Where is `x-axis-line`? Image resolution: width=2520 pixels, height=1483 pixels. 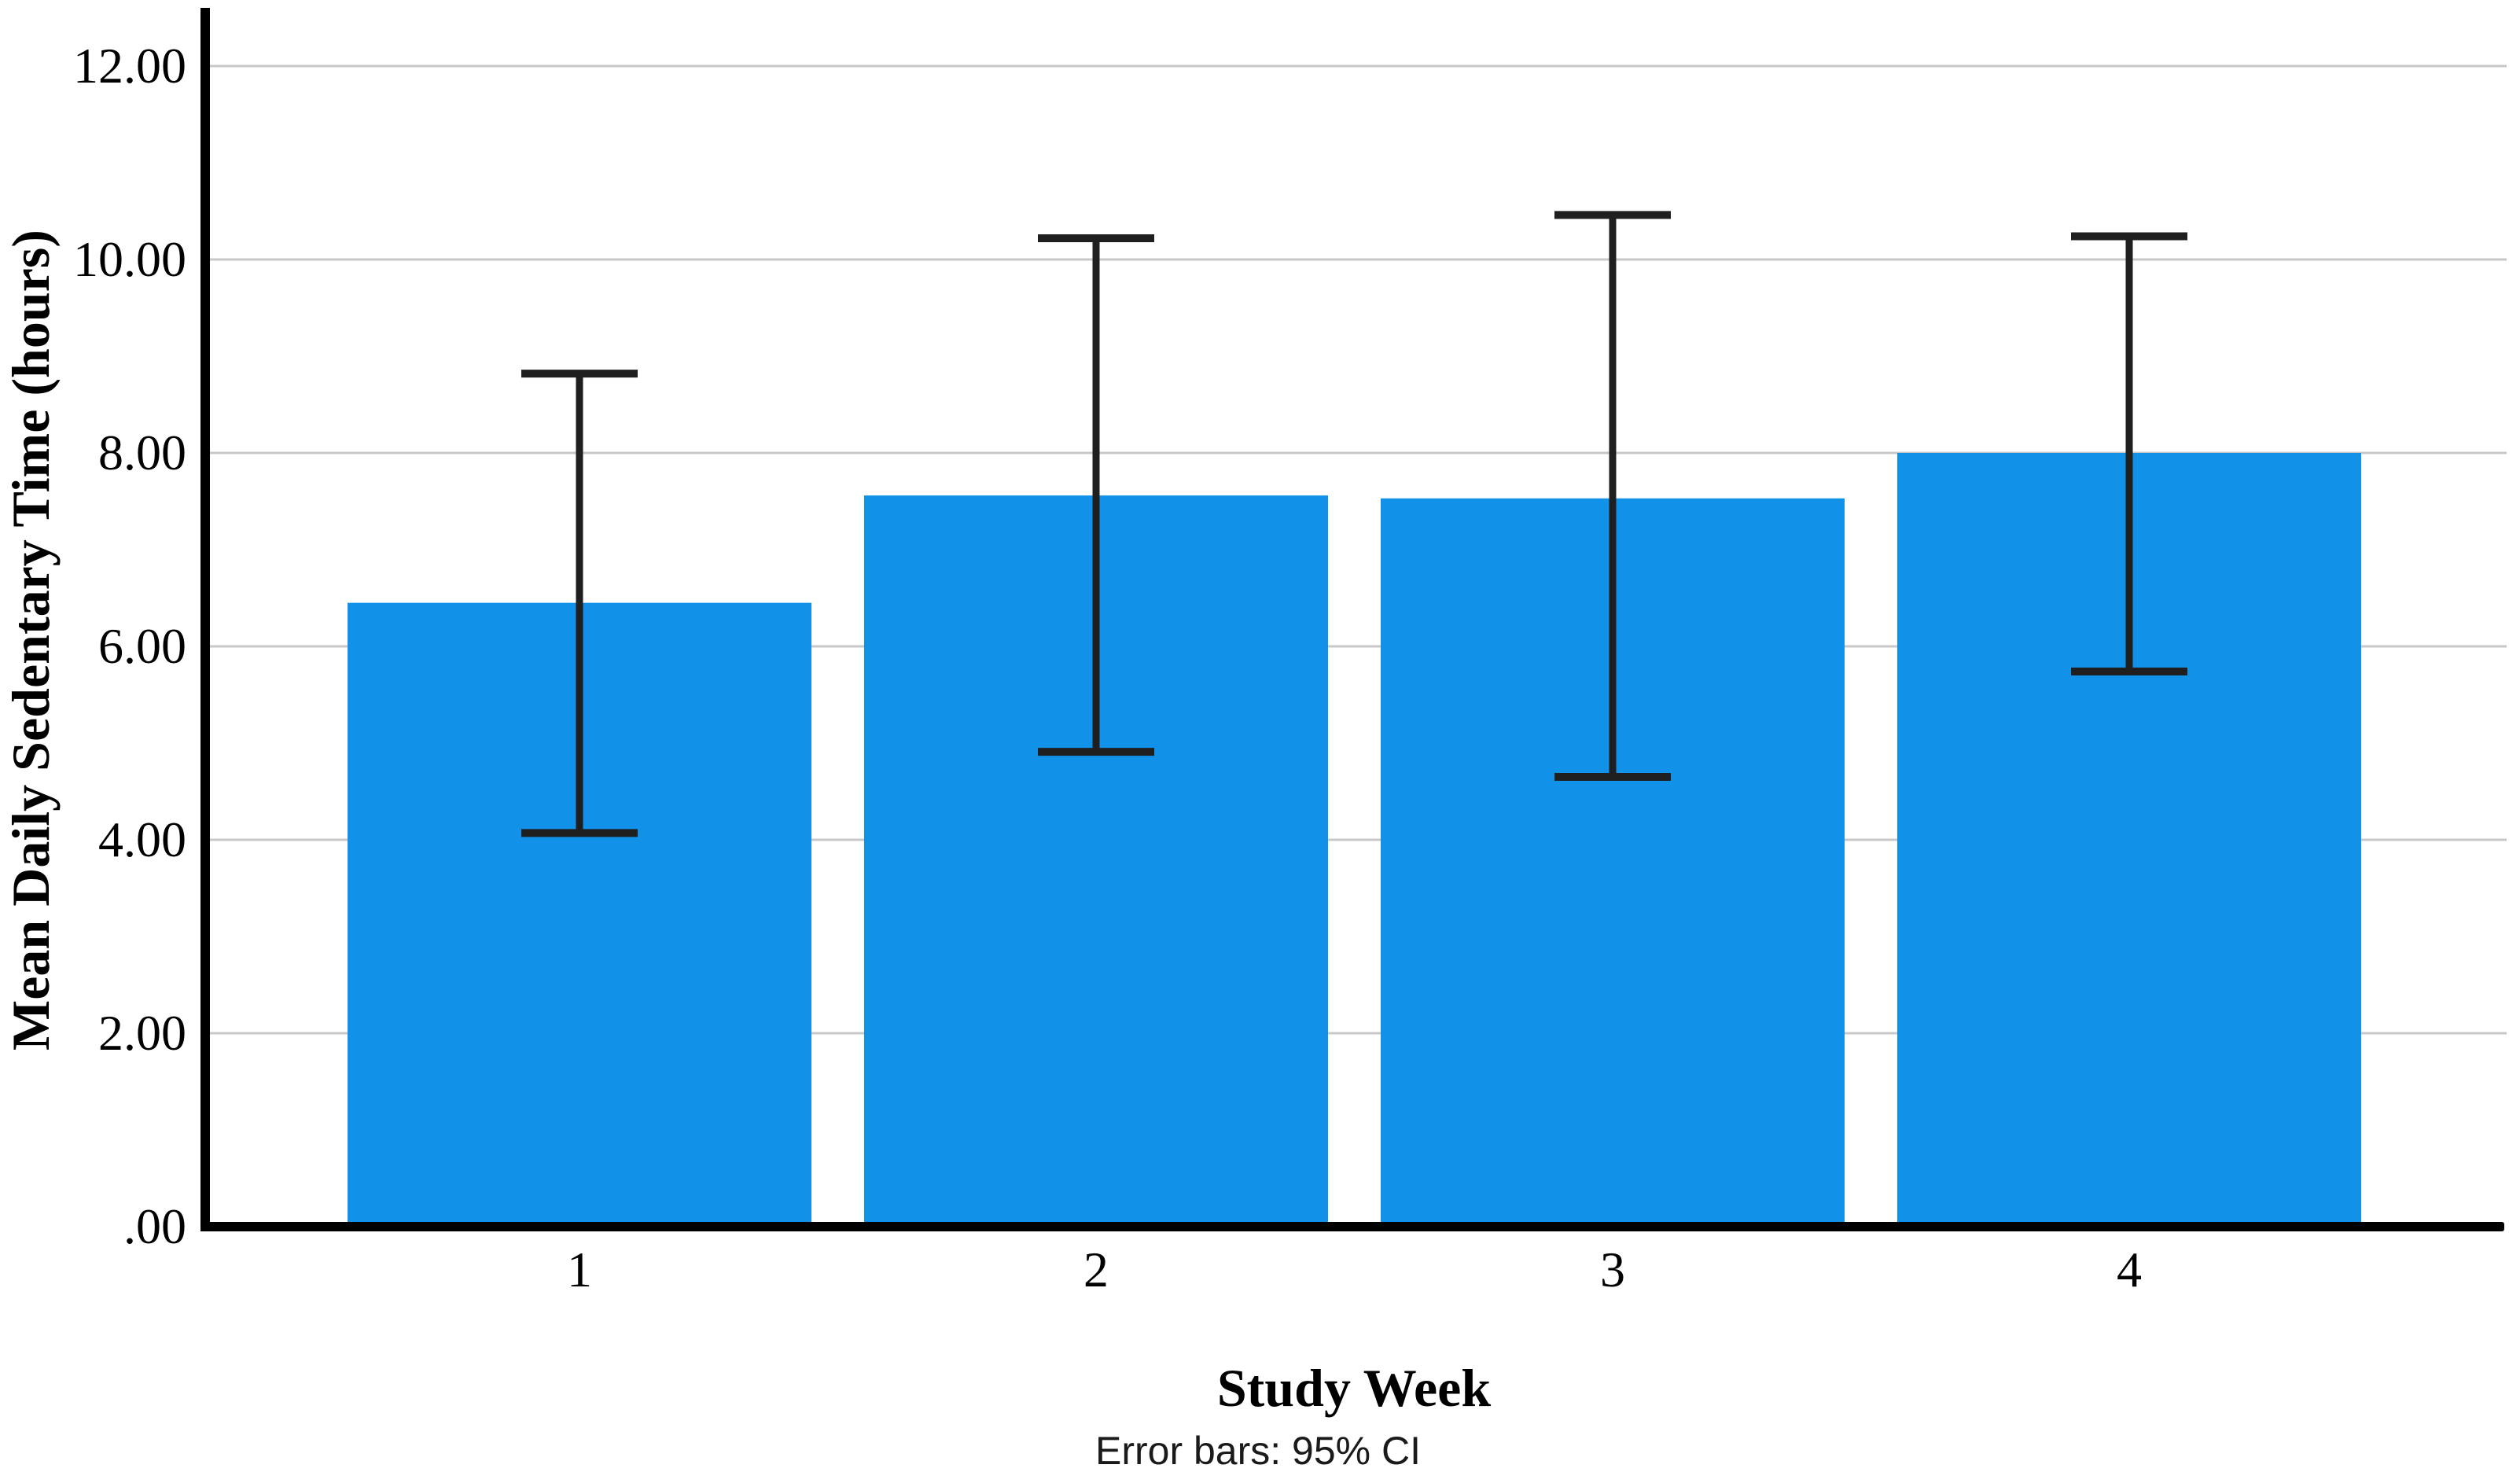 x-axis-line is located at coordinates (1352, 1226).